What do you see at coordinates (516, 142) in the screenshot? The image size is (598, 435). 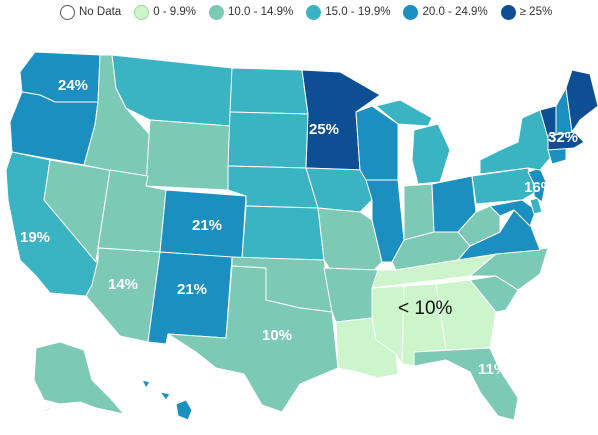 I see `state-ny` at bounding box center [516, 142].